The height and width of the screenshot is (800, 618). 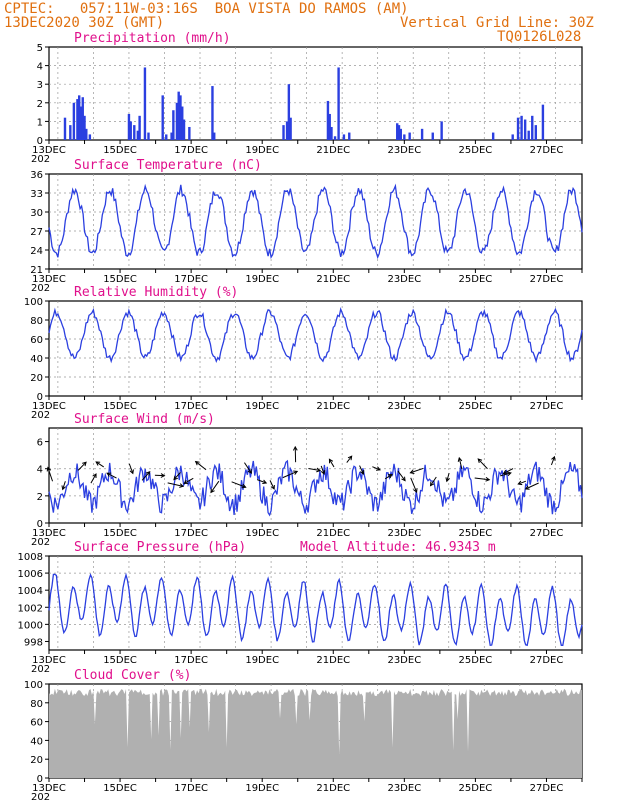 What do you see at coordinates (315, 488) in the screenshot?
I see `wind-line` at bounding box center [315, 488].